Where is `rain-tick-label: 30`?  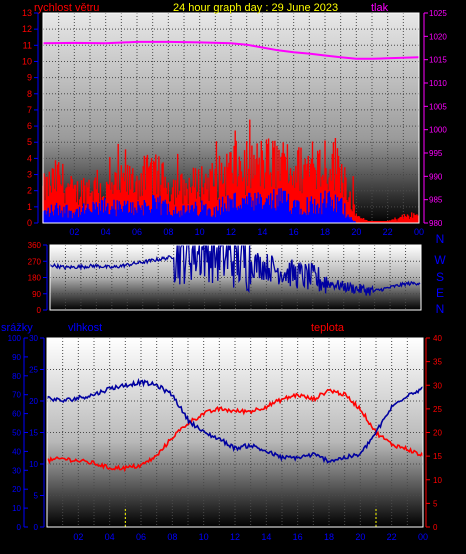
rain-tick-label: 30 is located at coordinates (16, 470).